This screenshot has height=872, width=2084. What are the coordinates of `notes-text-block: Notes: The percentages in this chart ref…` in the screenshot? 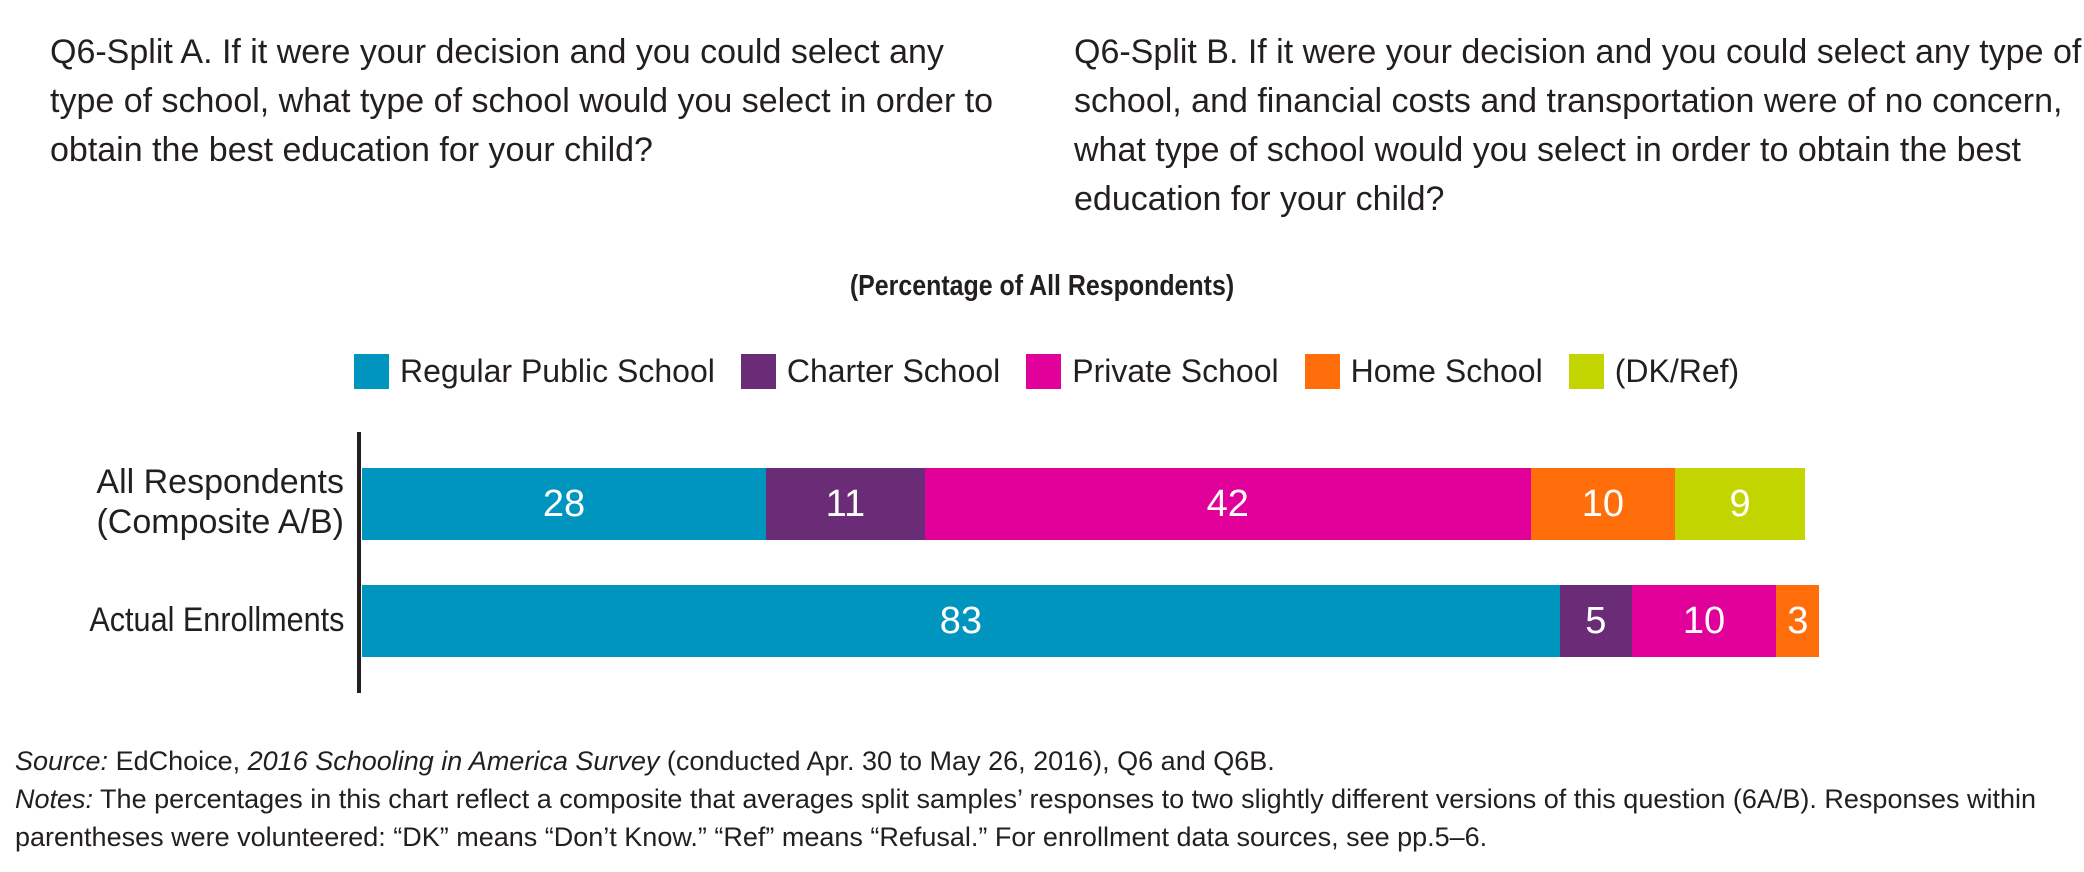 It's located at (1045, 818).